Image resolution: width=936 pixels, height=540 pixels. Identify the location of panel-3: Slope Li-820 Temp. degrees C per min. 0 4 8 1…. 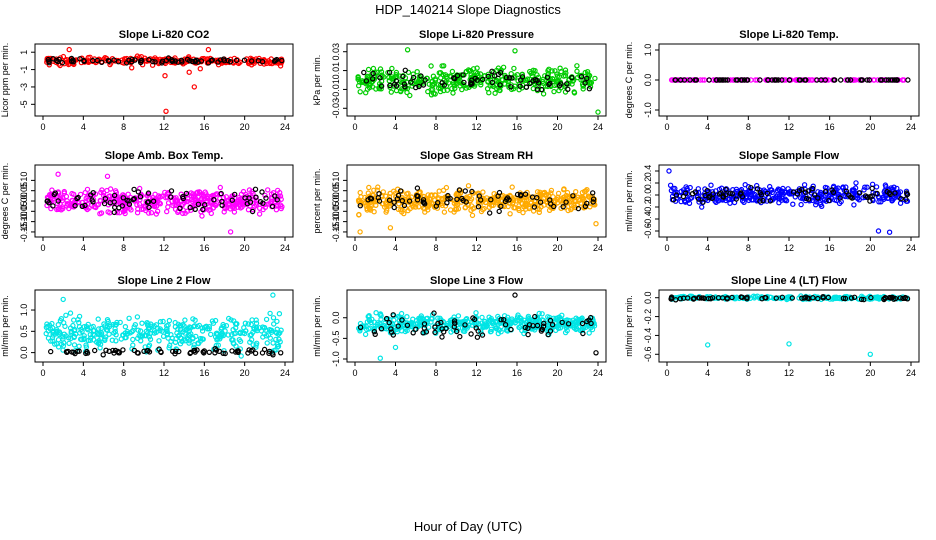
(772, 80).